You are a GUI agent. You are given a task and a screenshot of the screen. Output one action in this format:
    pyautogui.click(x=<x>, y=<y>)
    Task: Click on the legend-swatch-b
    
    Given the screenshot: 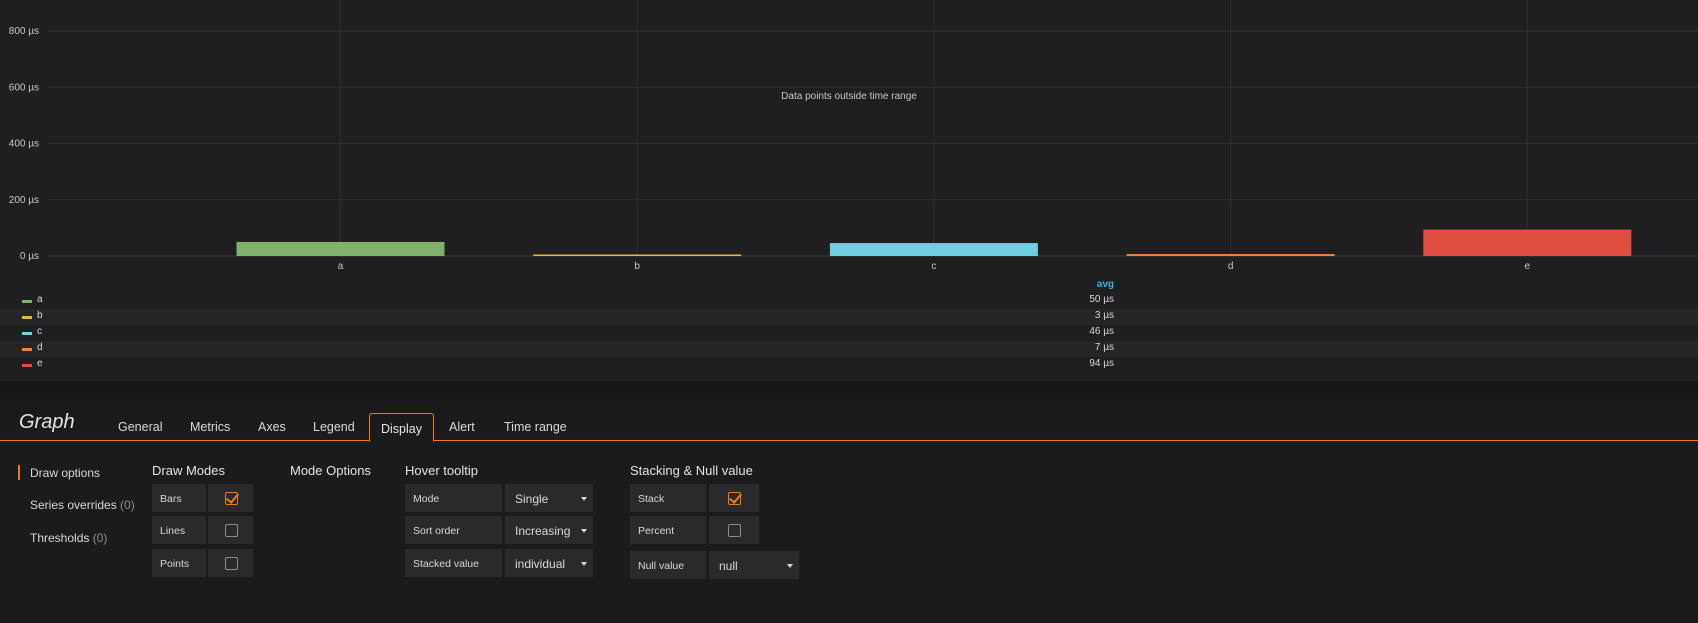 What is the action you would take?
    pyautogui.click(x=27, y=317)
    